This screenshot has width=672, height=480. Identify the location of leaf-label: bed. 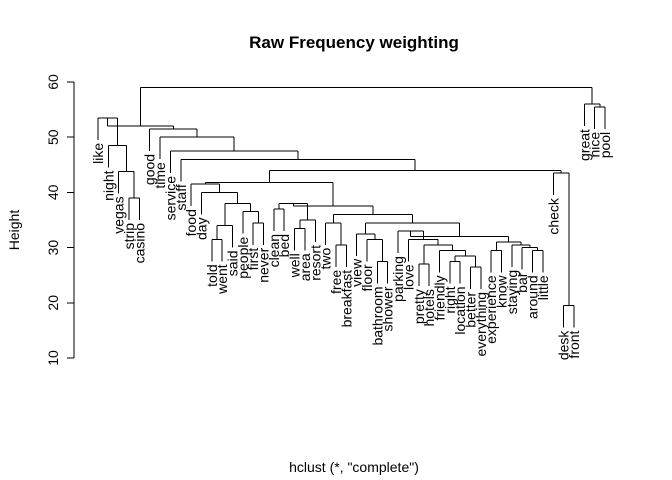
(284, 245).